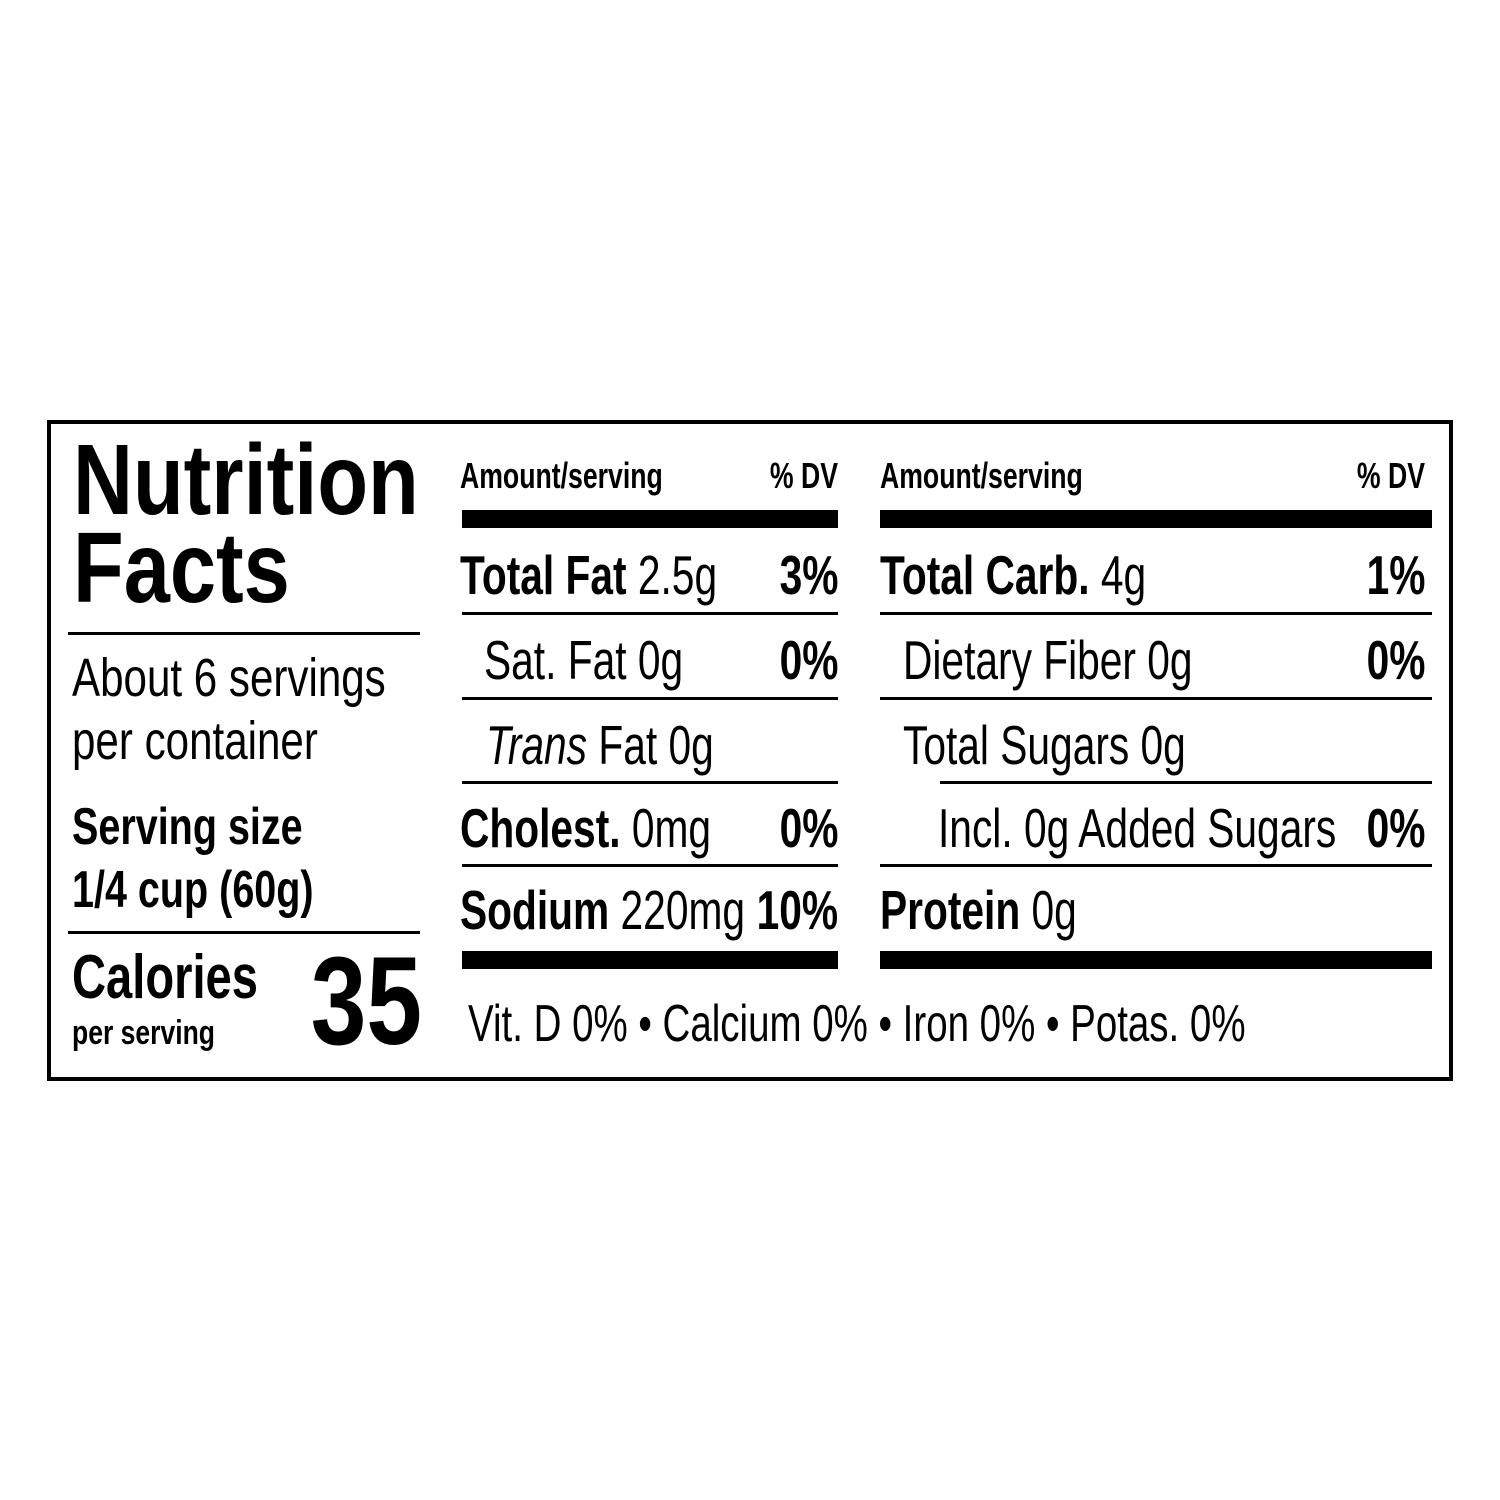  Describe the element at coordinates (229, 678) in the screenshot. I see `servings-per-container: About 6 servings` at that location.